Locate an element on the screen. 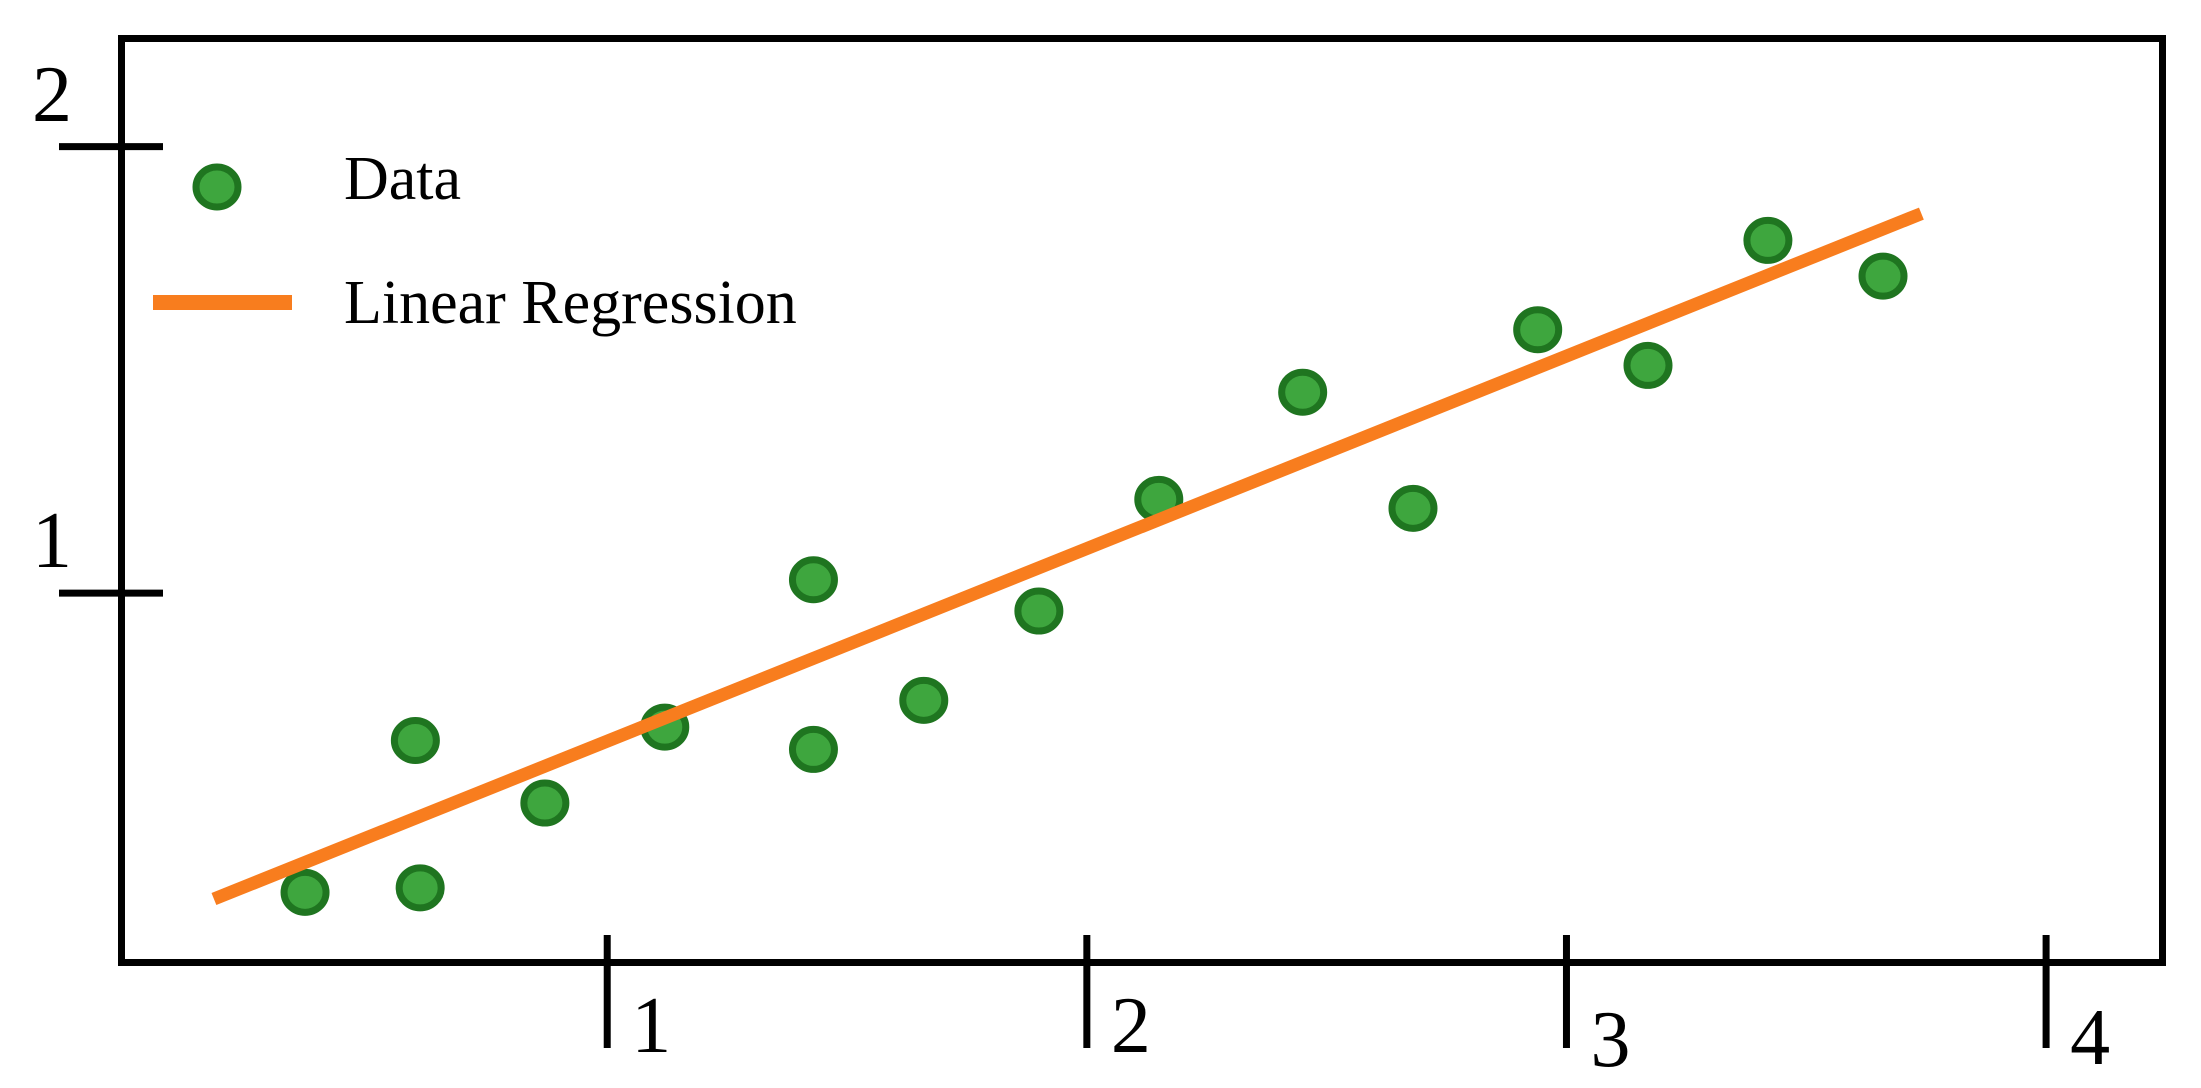 Image resolution: width=2201 pixels, height=1088 pixels. x-tick-label: 3 is located at coordinates (1610, 1040).